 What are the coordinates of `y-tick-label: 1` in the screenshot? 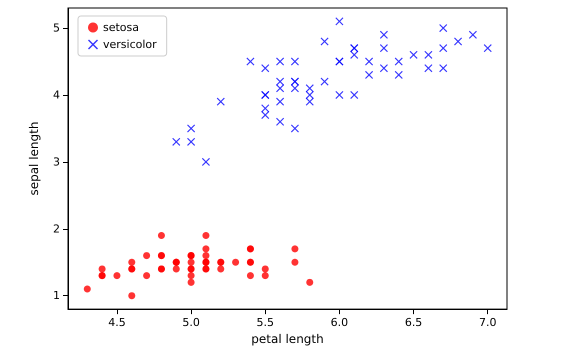 It's located at (56, 295).